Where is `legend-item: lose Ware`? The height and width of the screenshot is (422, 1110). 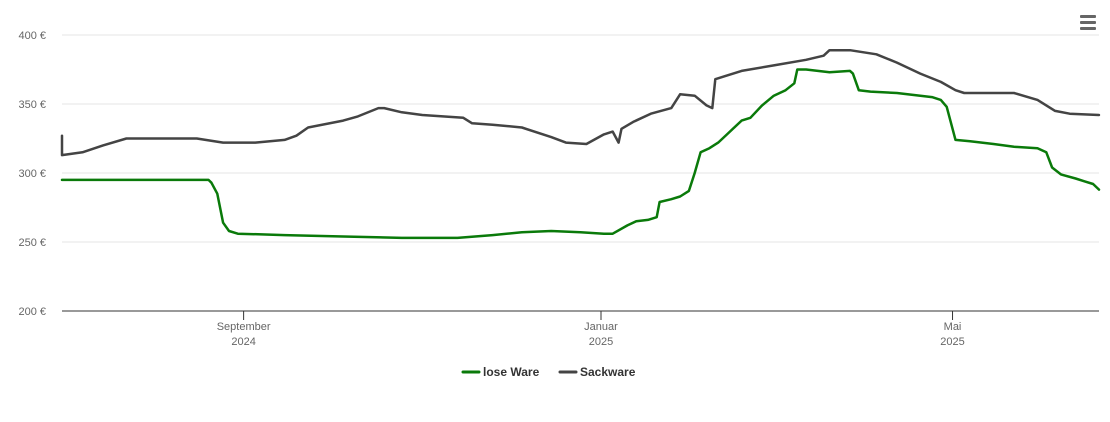 legend-item: lose Ware is located at coordinates (500, 372).